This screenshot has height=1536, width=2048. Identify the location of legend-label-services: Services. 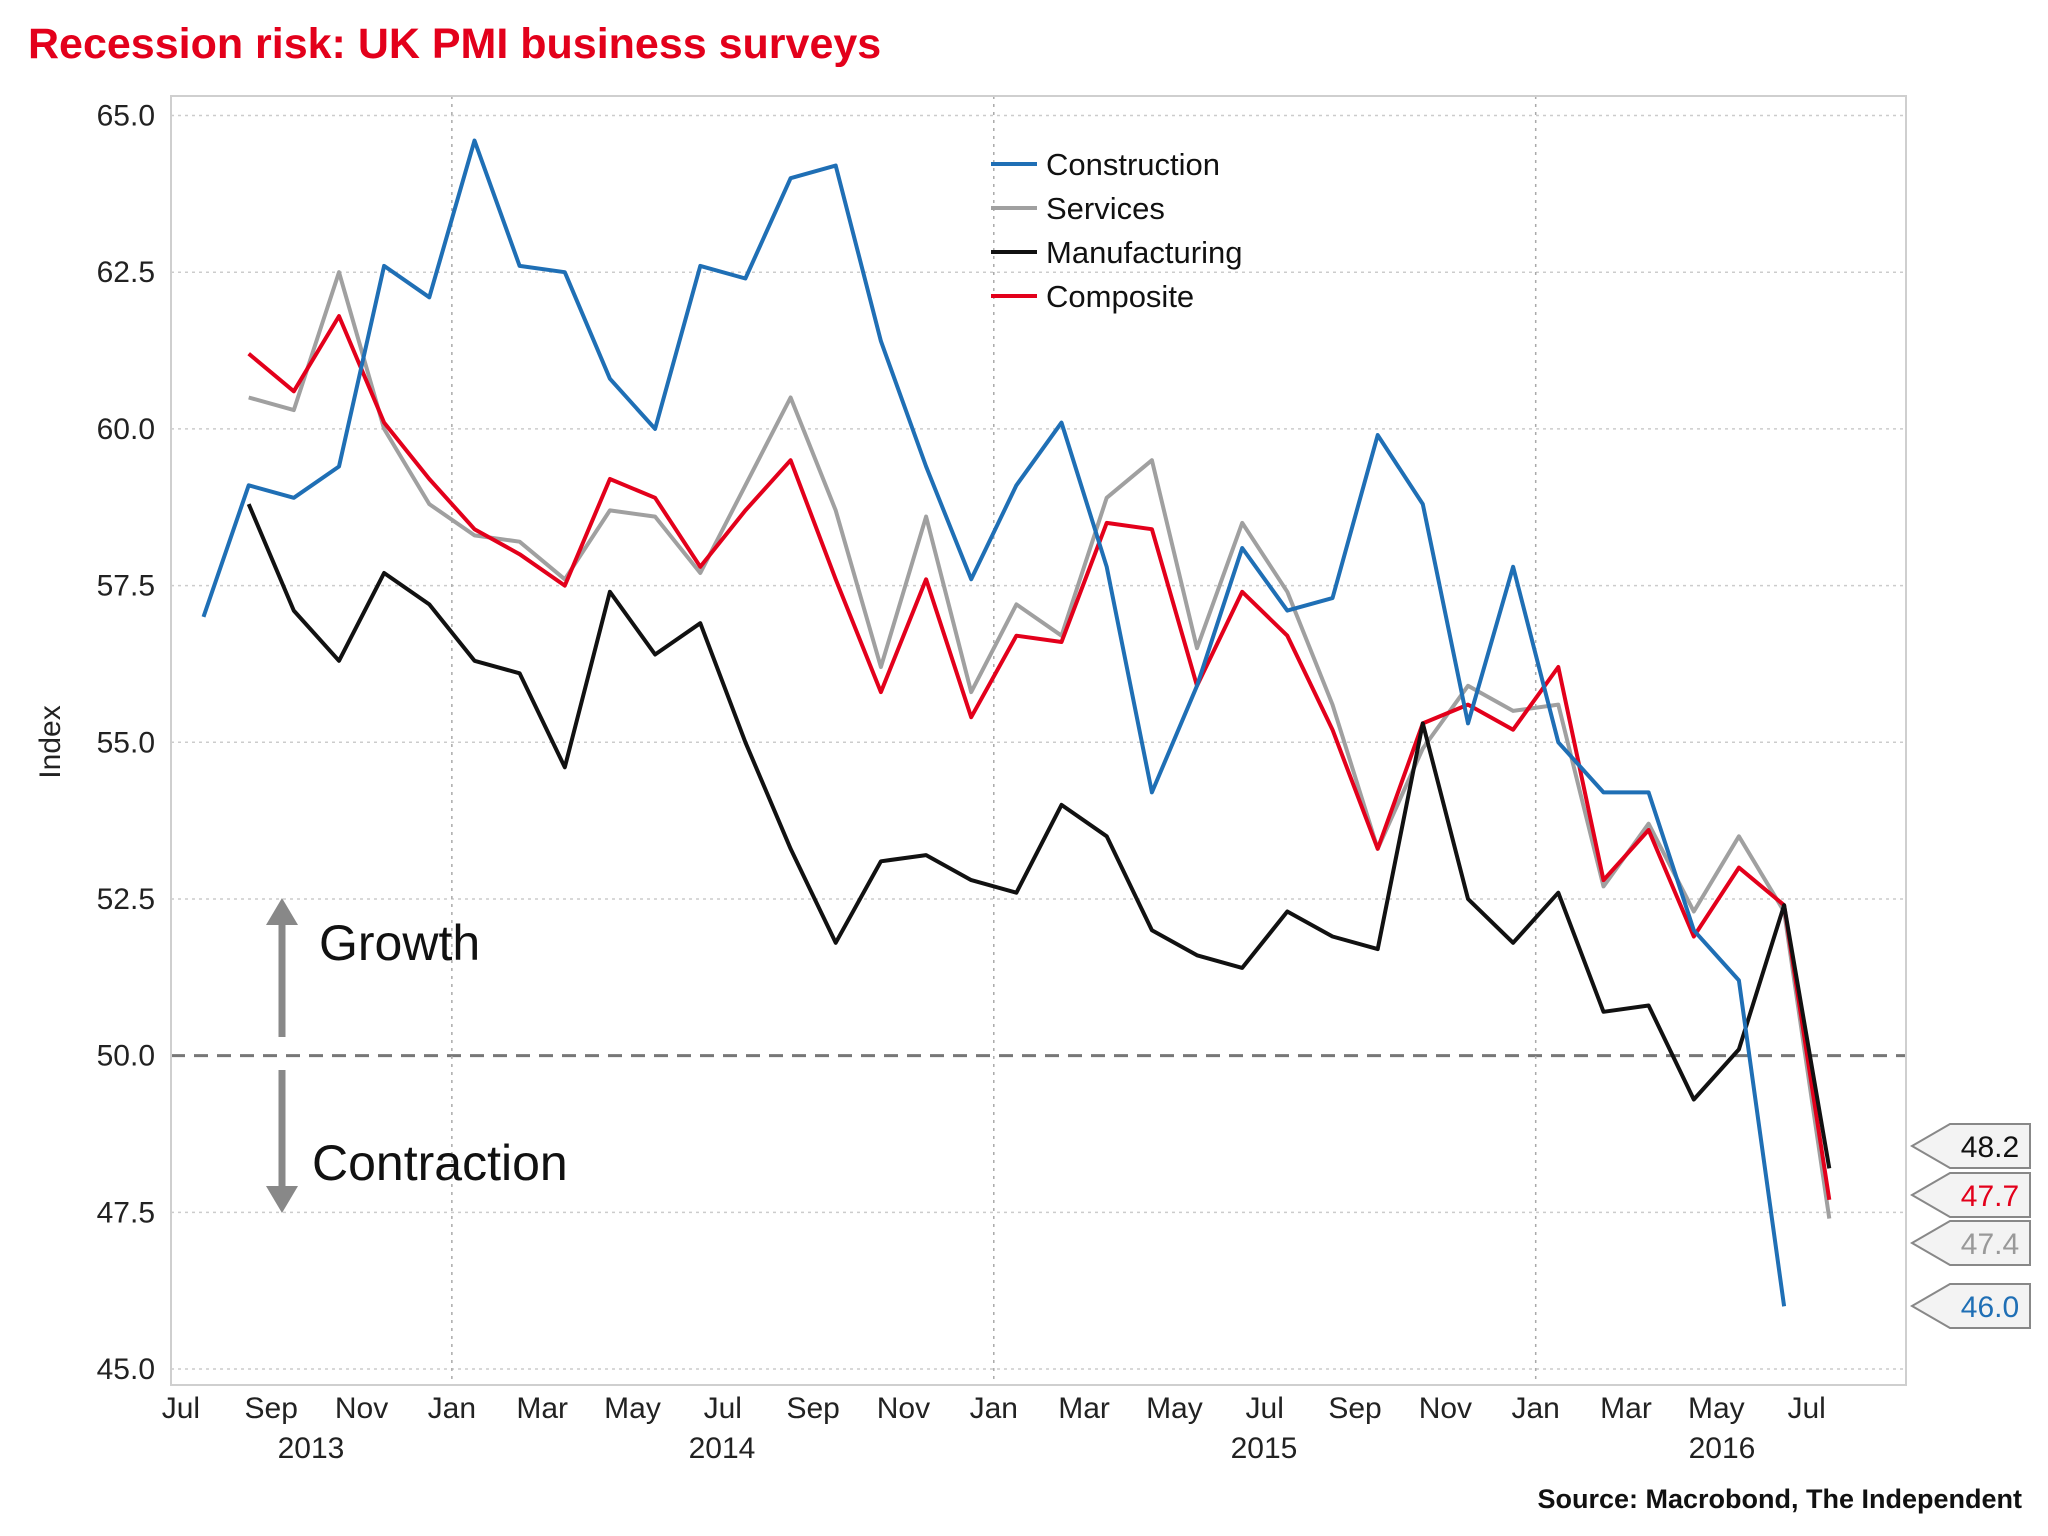
(1105, 208).